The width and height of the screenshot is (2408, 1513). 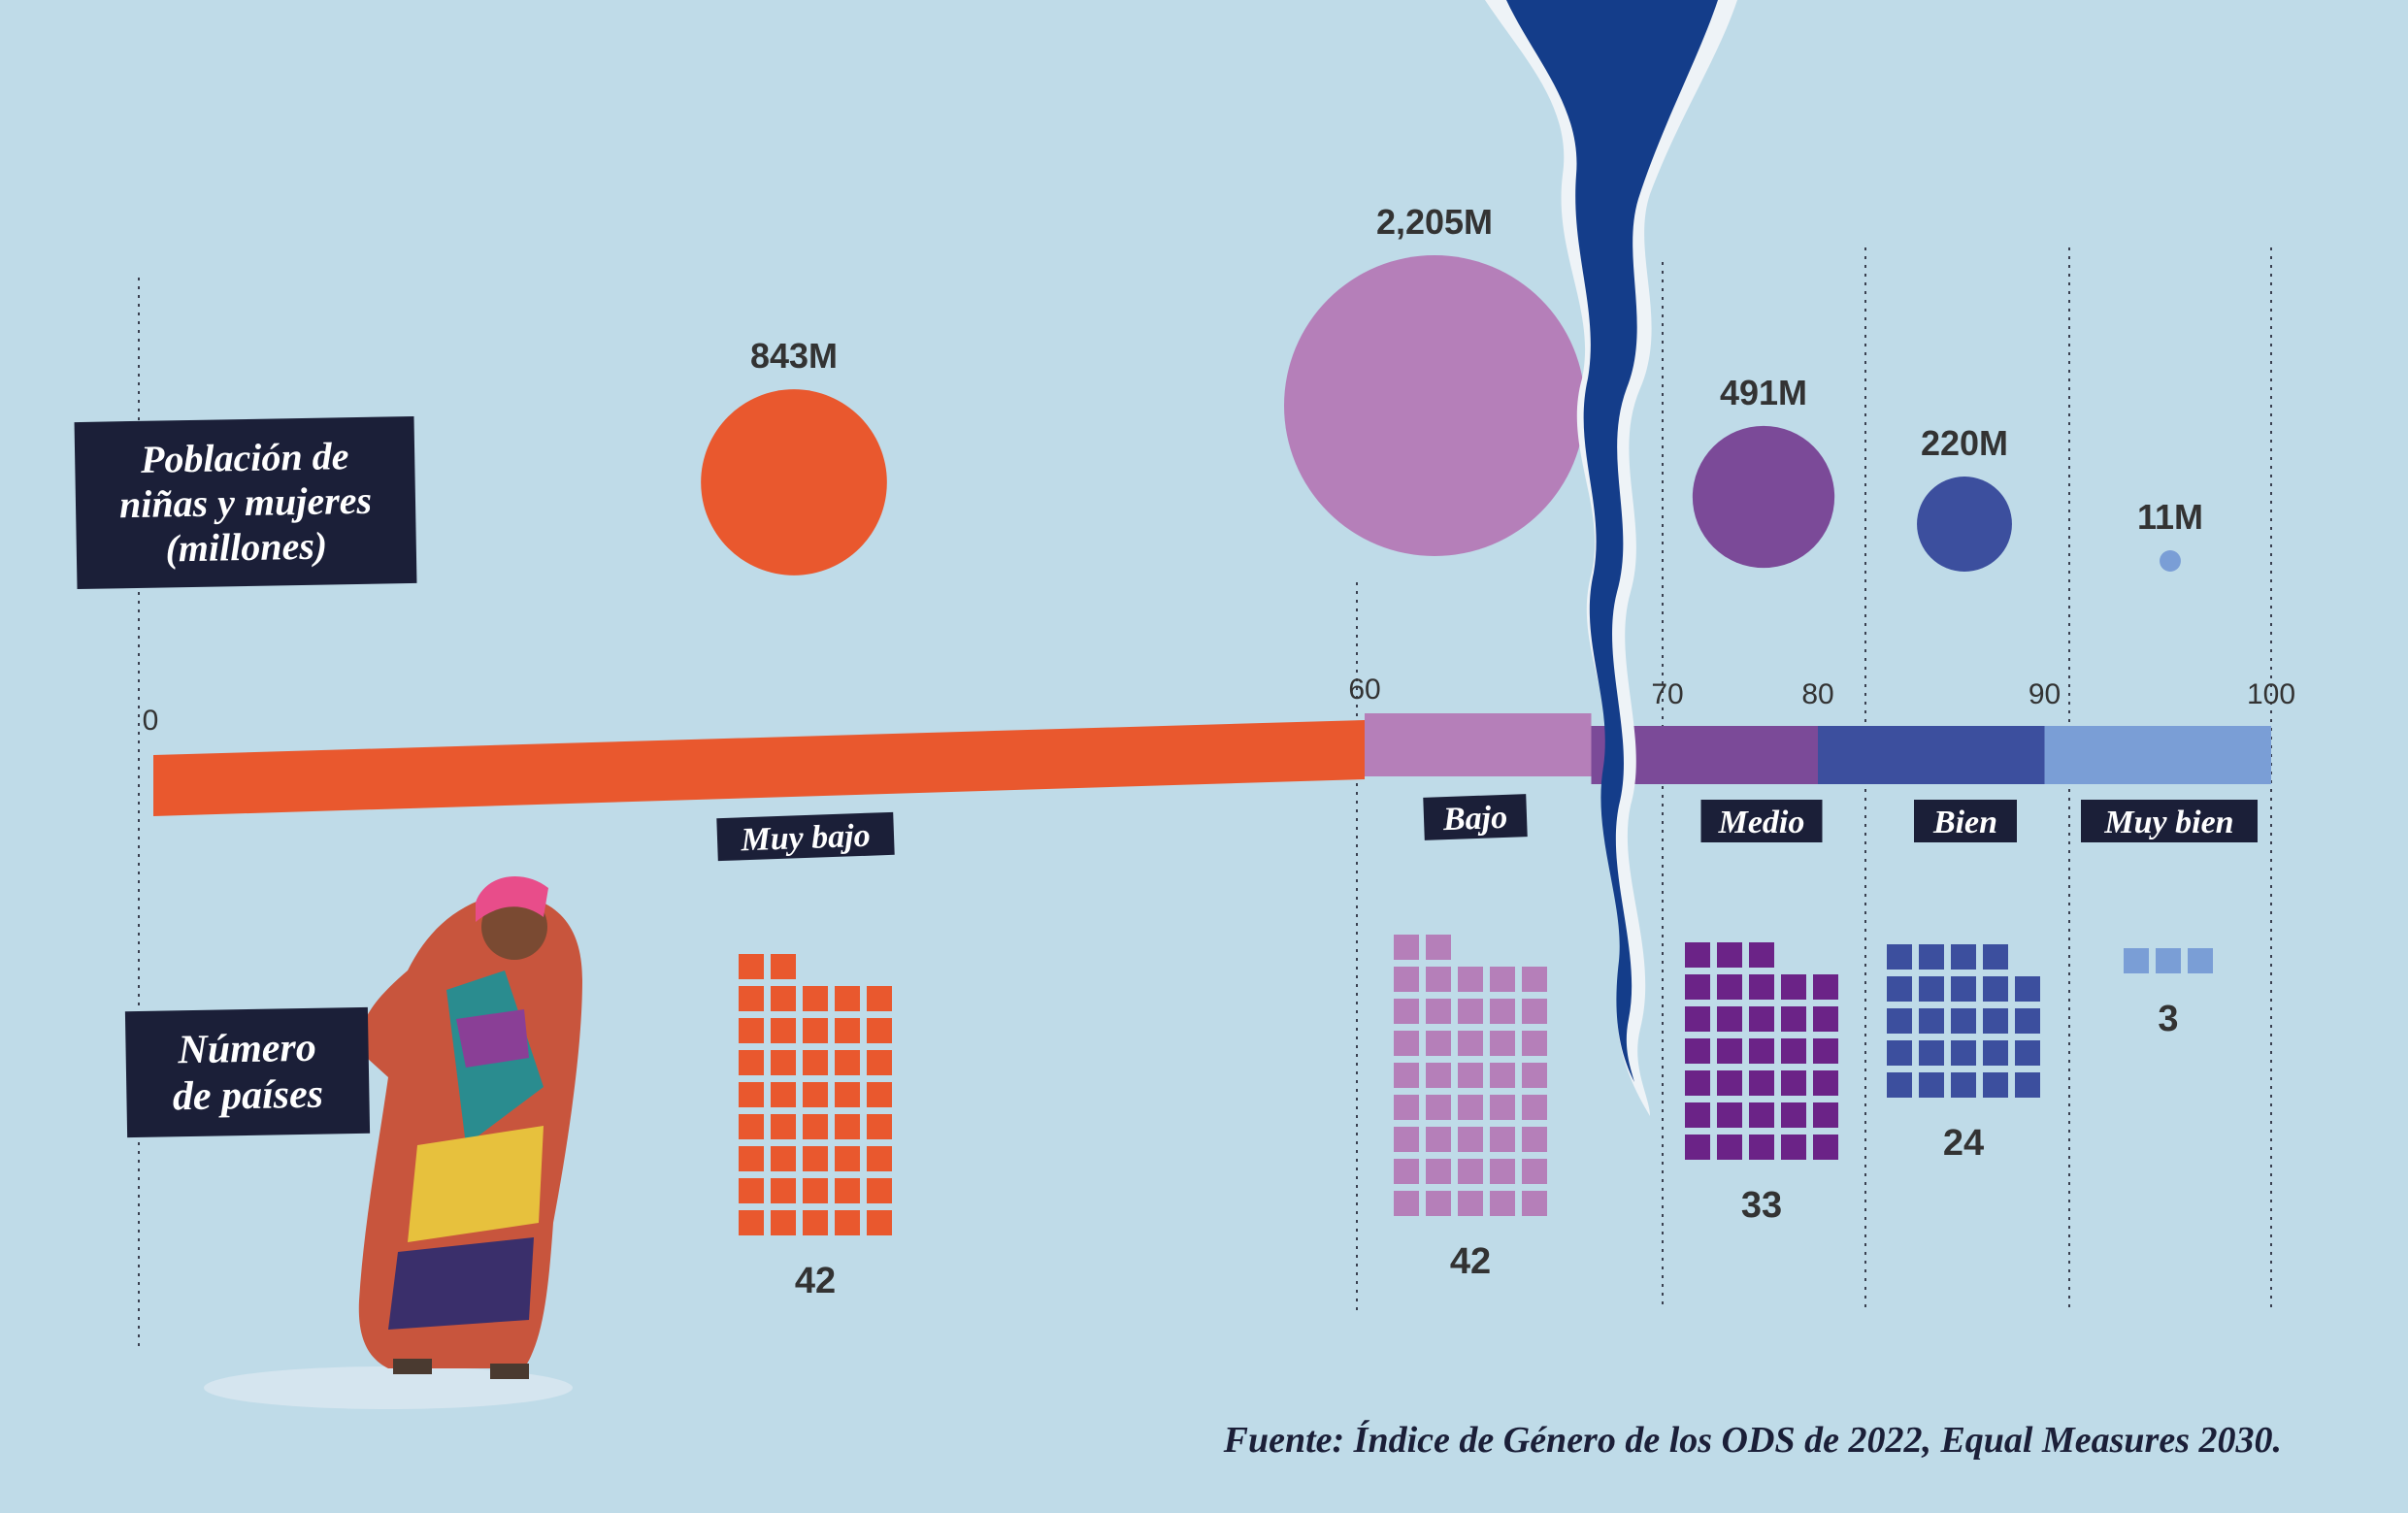 What do you see at coordinates (248, 1095) in the screenshot?
I see `countries-label-line: de países` at bounding box center [248, 1095].